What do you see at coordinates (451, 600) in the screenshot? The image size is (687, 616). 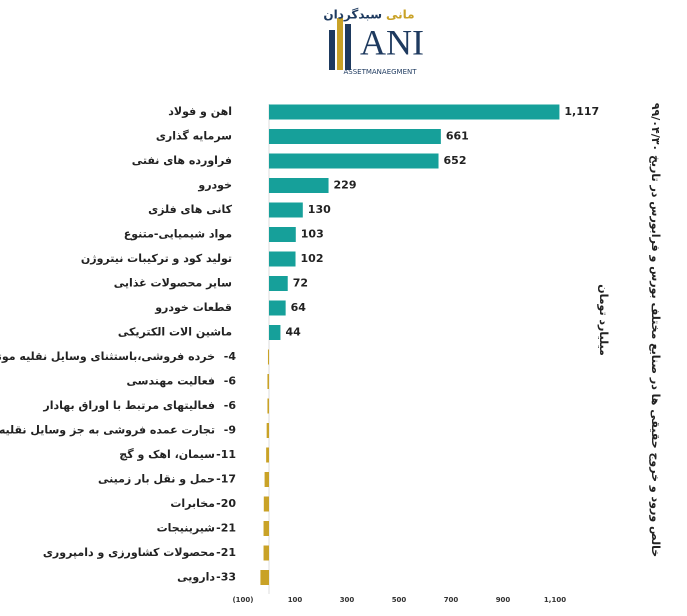 I see `x-tick-label: 700` at bounding box center [451, 600].